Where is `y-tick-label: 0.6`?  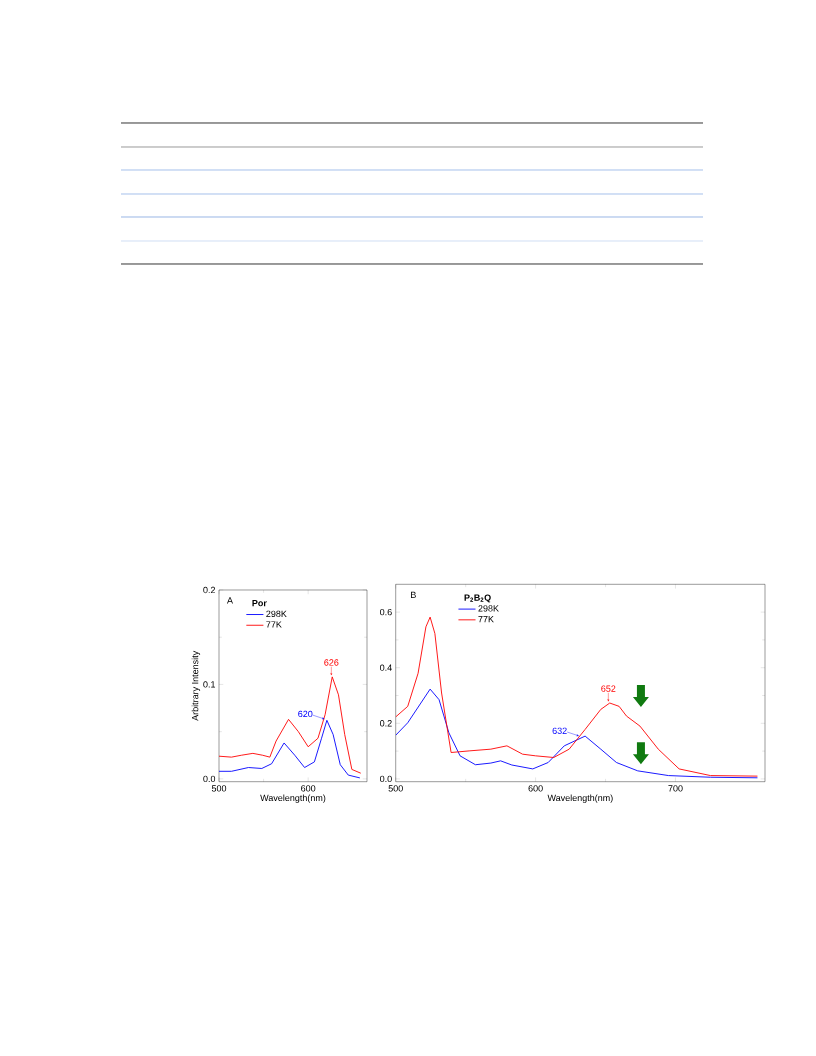
y-tick-label: 0.6 is located at coordinates (386, 612).